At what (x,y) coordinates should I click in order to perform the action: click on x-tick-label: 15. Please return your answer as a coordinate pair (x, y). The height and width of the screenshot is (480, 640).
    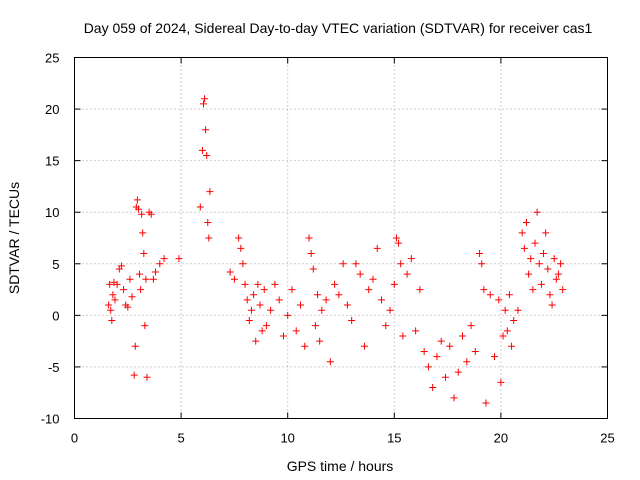
    Looking at the image, I should click on (394, 438).